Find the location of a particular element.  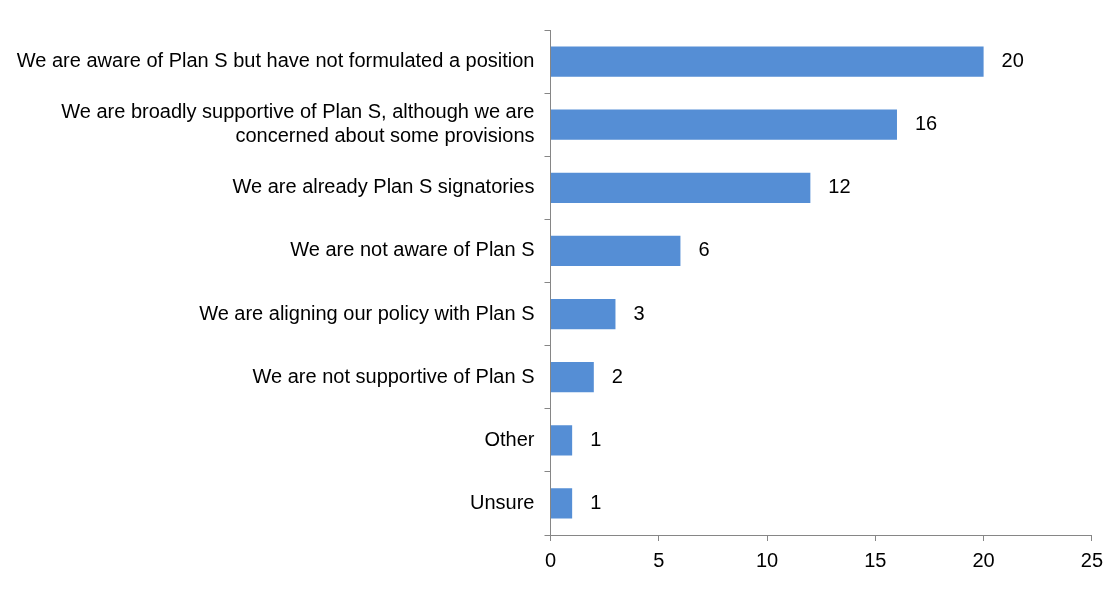

data-label: 16 is located at coordinates (926, 123).